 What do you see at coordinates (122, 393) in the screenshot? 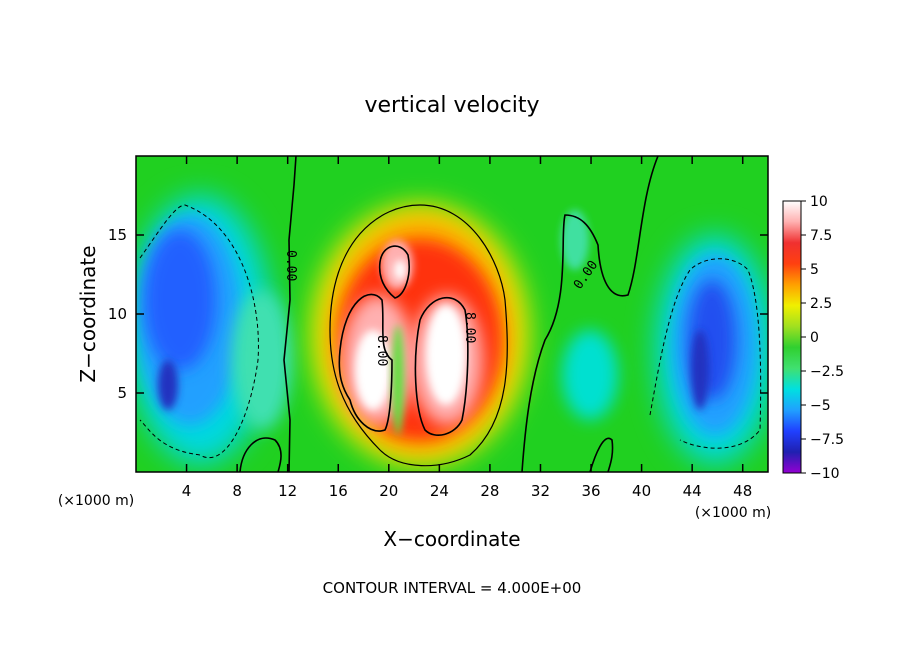
I see `y-tick-label: 5` at bounding box center [122, 393].